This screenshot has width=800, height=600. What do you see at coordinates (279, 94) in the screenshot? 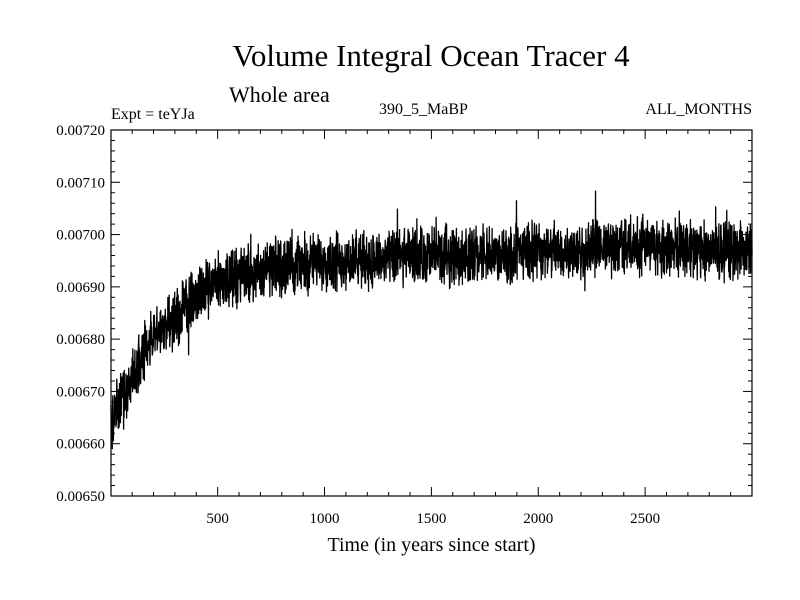
I see `chart-subtitle: Whole area` at bounding box center [279, 94].